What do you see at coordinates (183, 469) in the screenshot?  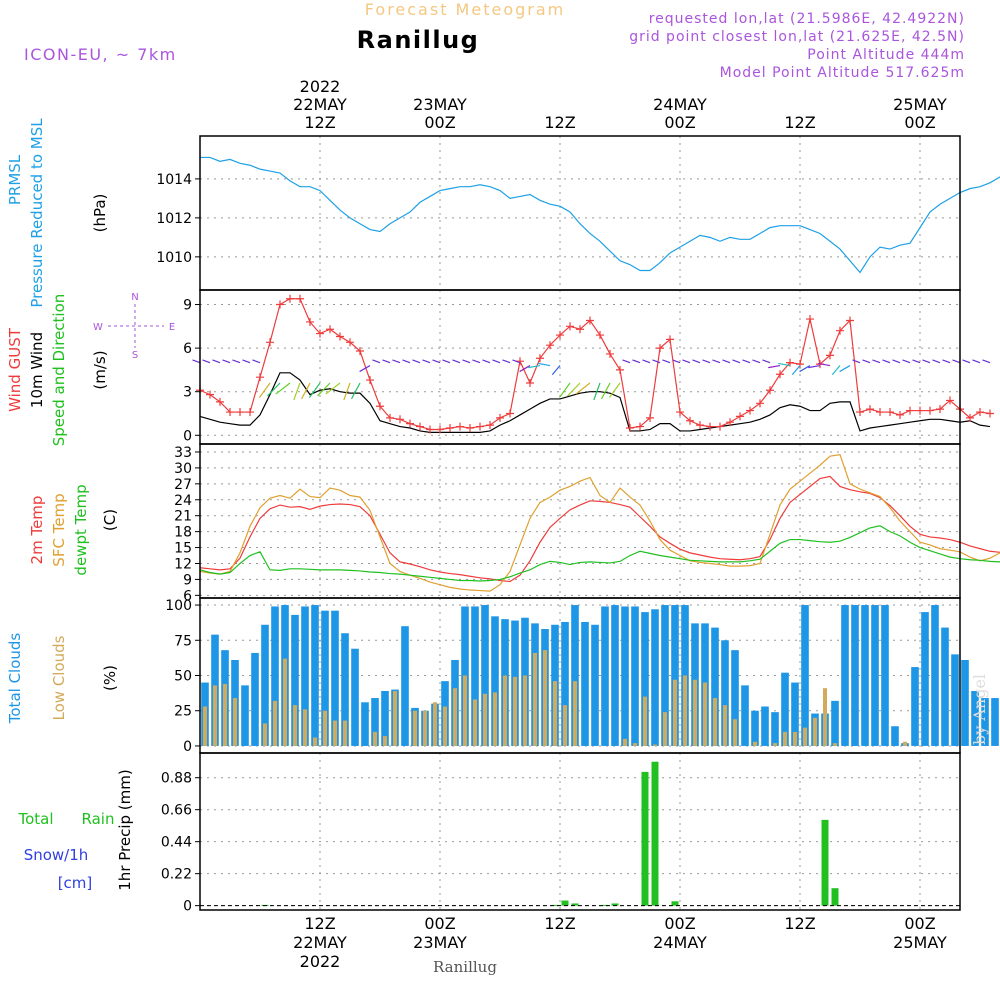 I see `ytick-label: 30` at bounding box center [183, 469].